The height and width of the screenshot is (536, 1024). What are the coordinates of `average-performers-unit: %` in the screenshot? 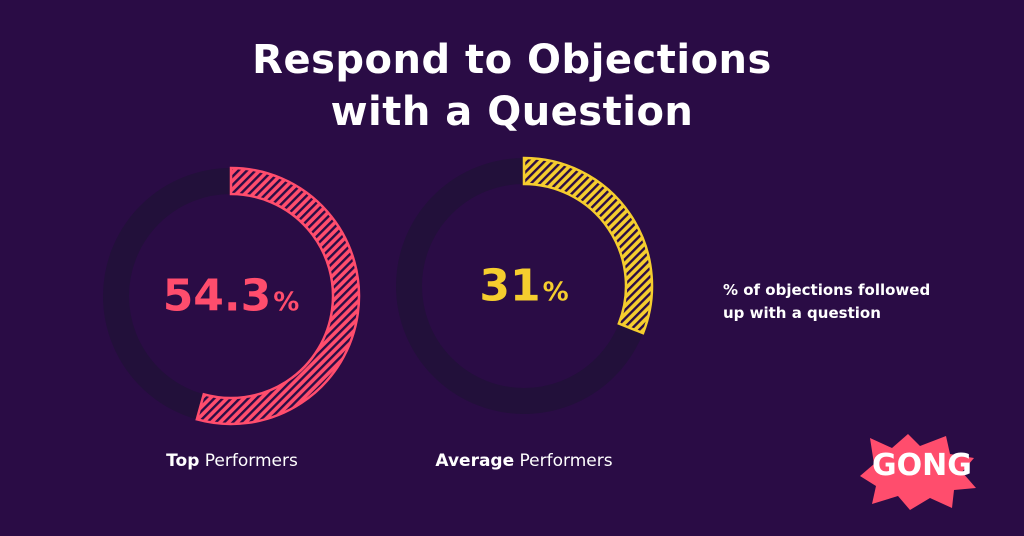 It's located at (555, 292).